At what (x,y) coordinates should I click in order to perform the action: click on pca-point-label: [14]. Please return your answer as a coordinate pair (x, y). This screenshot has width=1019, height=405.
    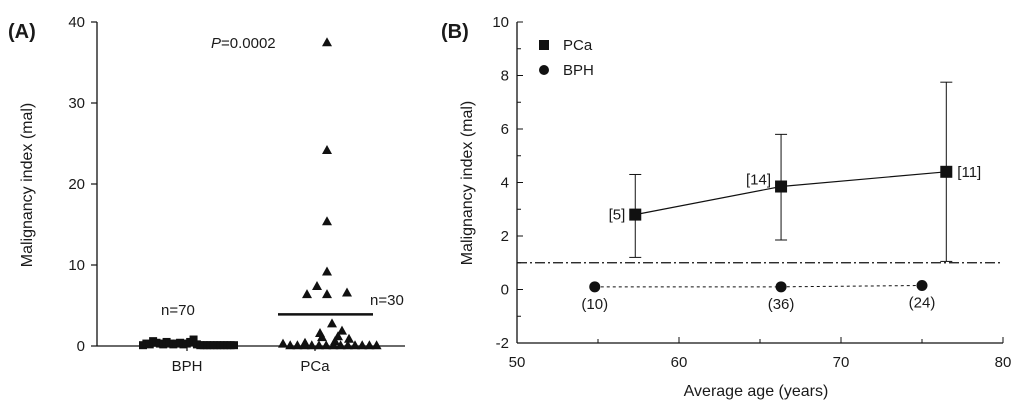
    Looking at the image, I should click on (758, 180).